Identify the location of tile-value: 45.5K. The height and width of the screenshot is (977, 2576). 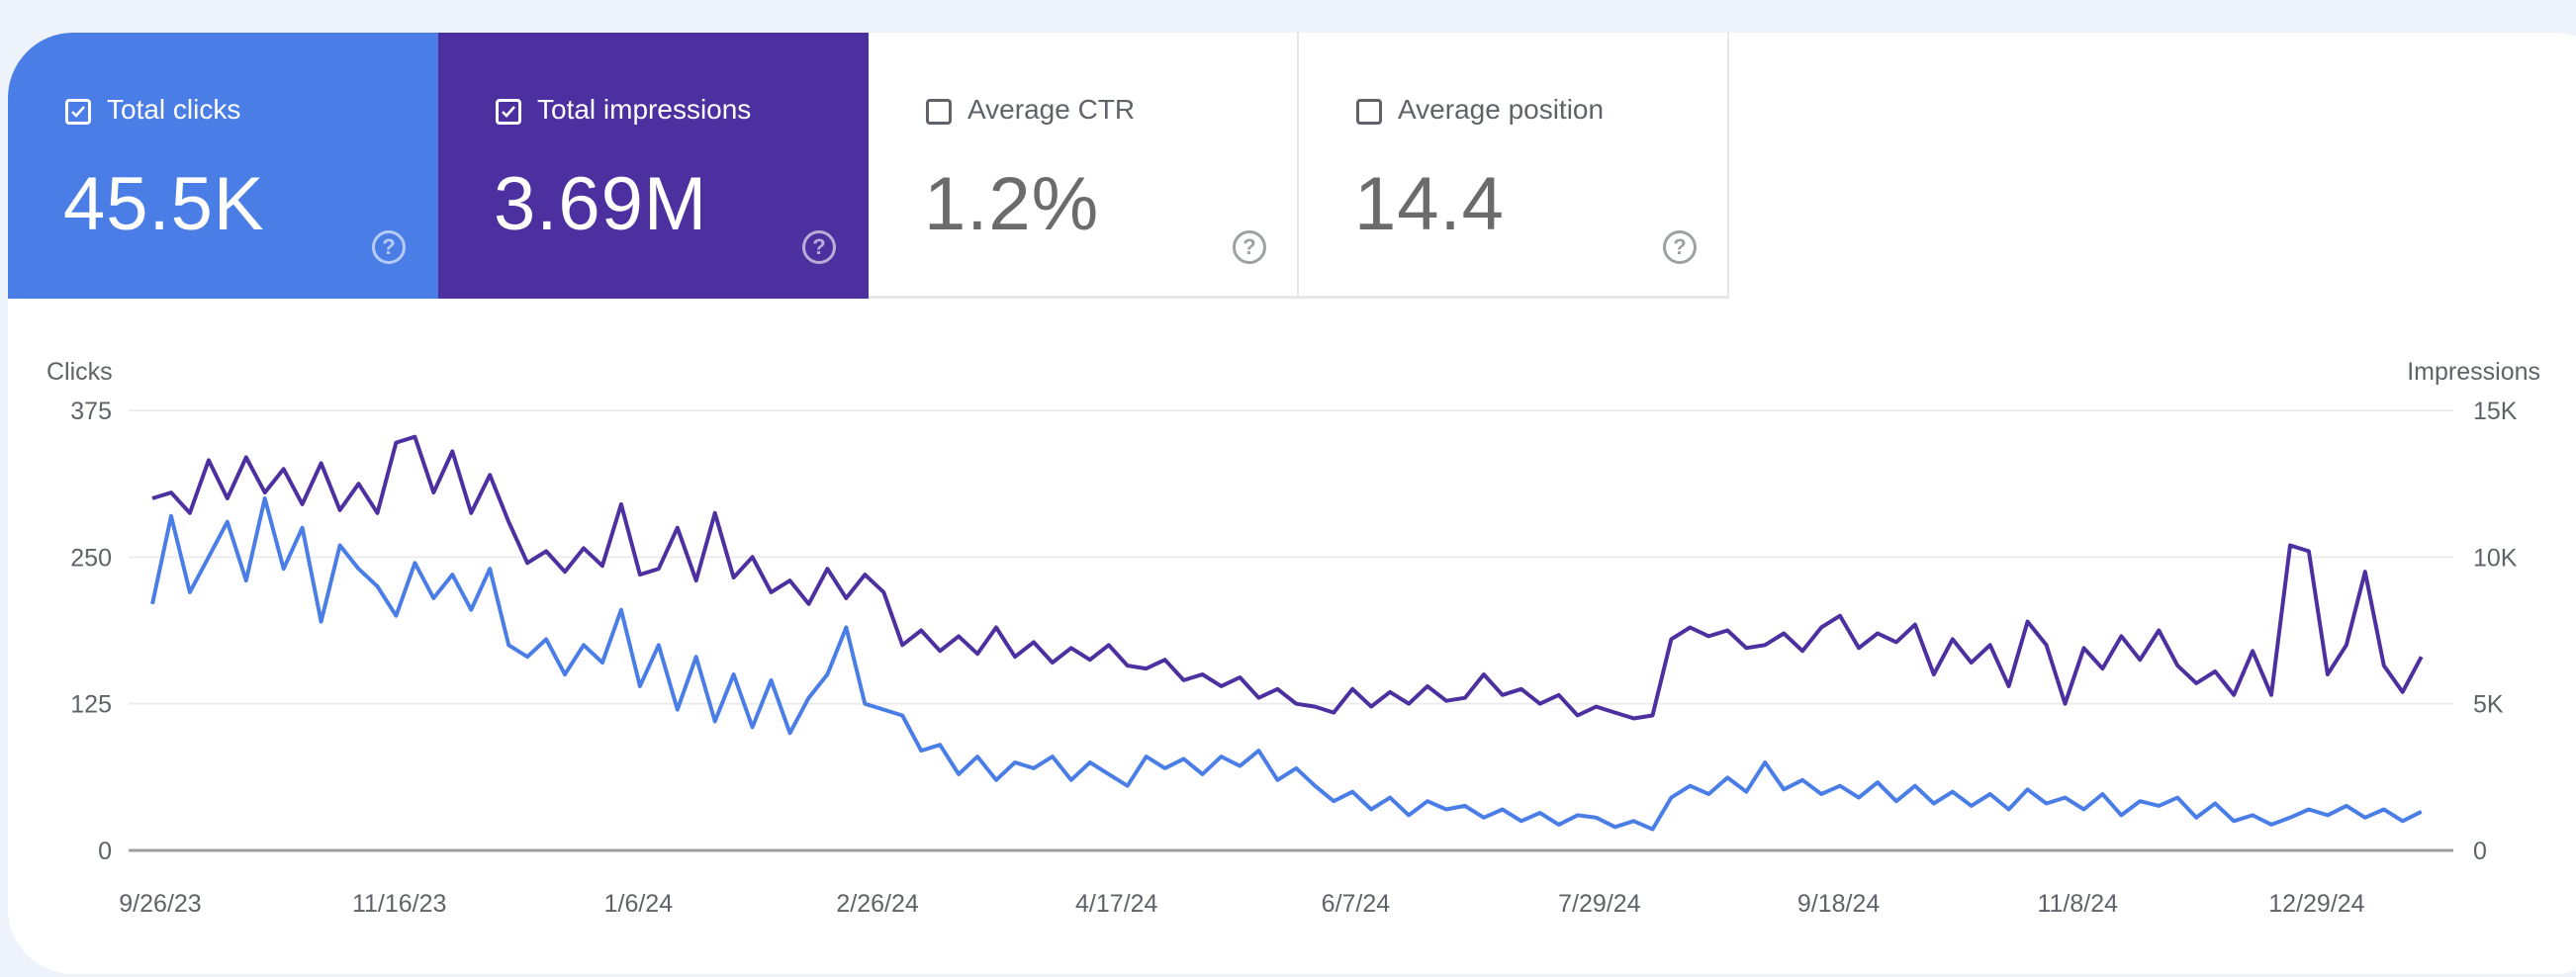
(164, 204).